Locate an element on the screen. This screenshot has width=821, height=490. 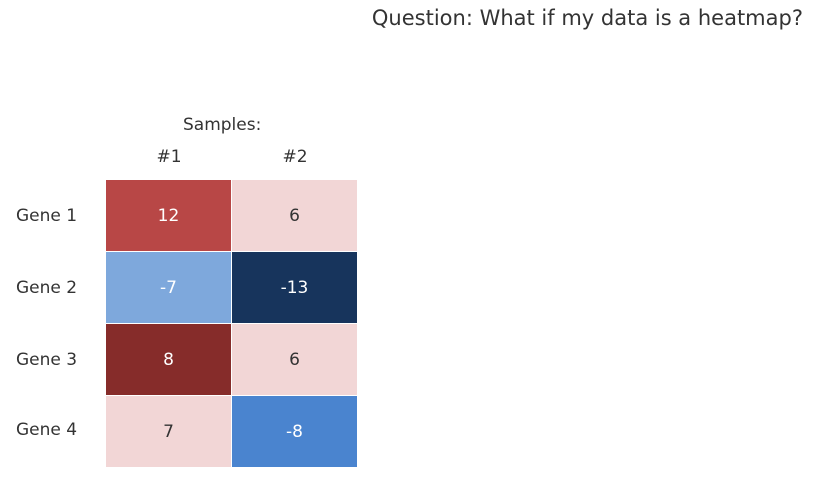
heatmap-cell: 8 is located at coordinates (168, 359).